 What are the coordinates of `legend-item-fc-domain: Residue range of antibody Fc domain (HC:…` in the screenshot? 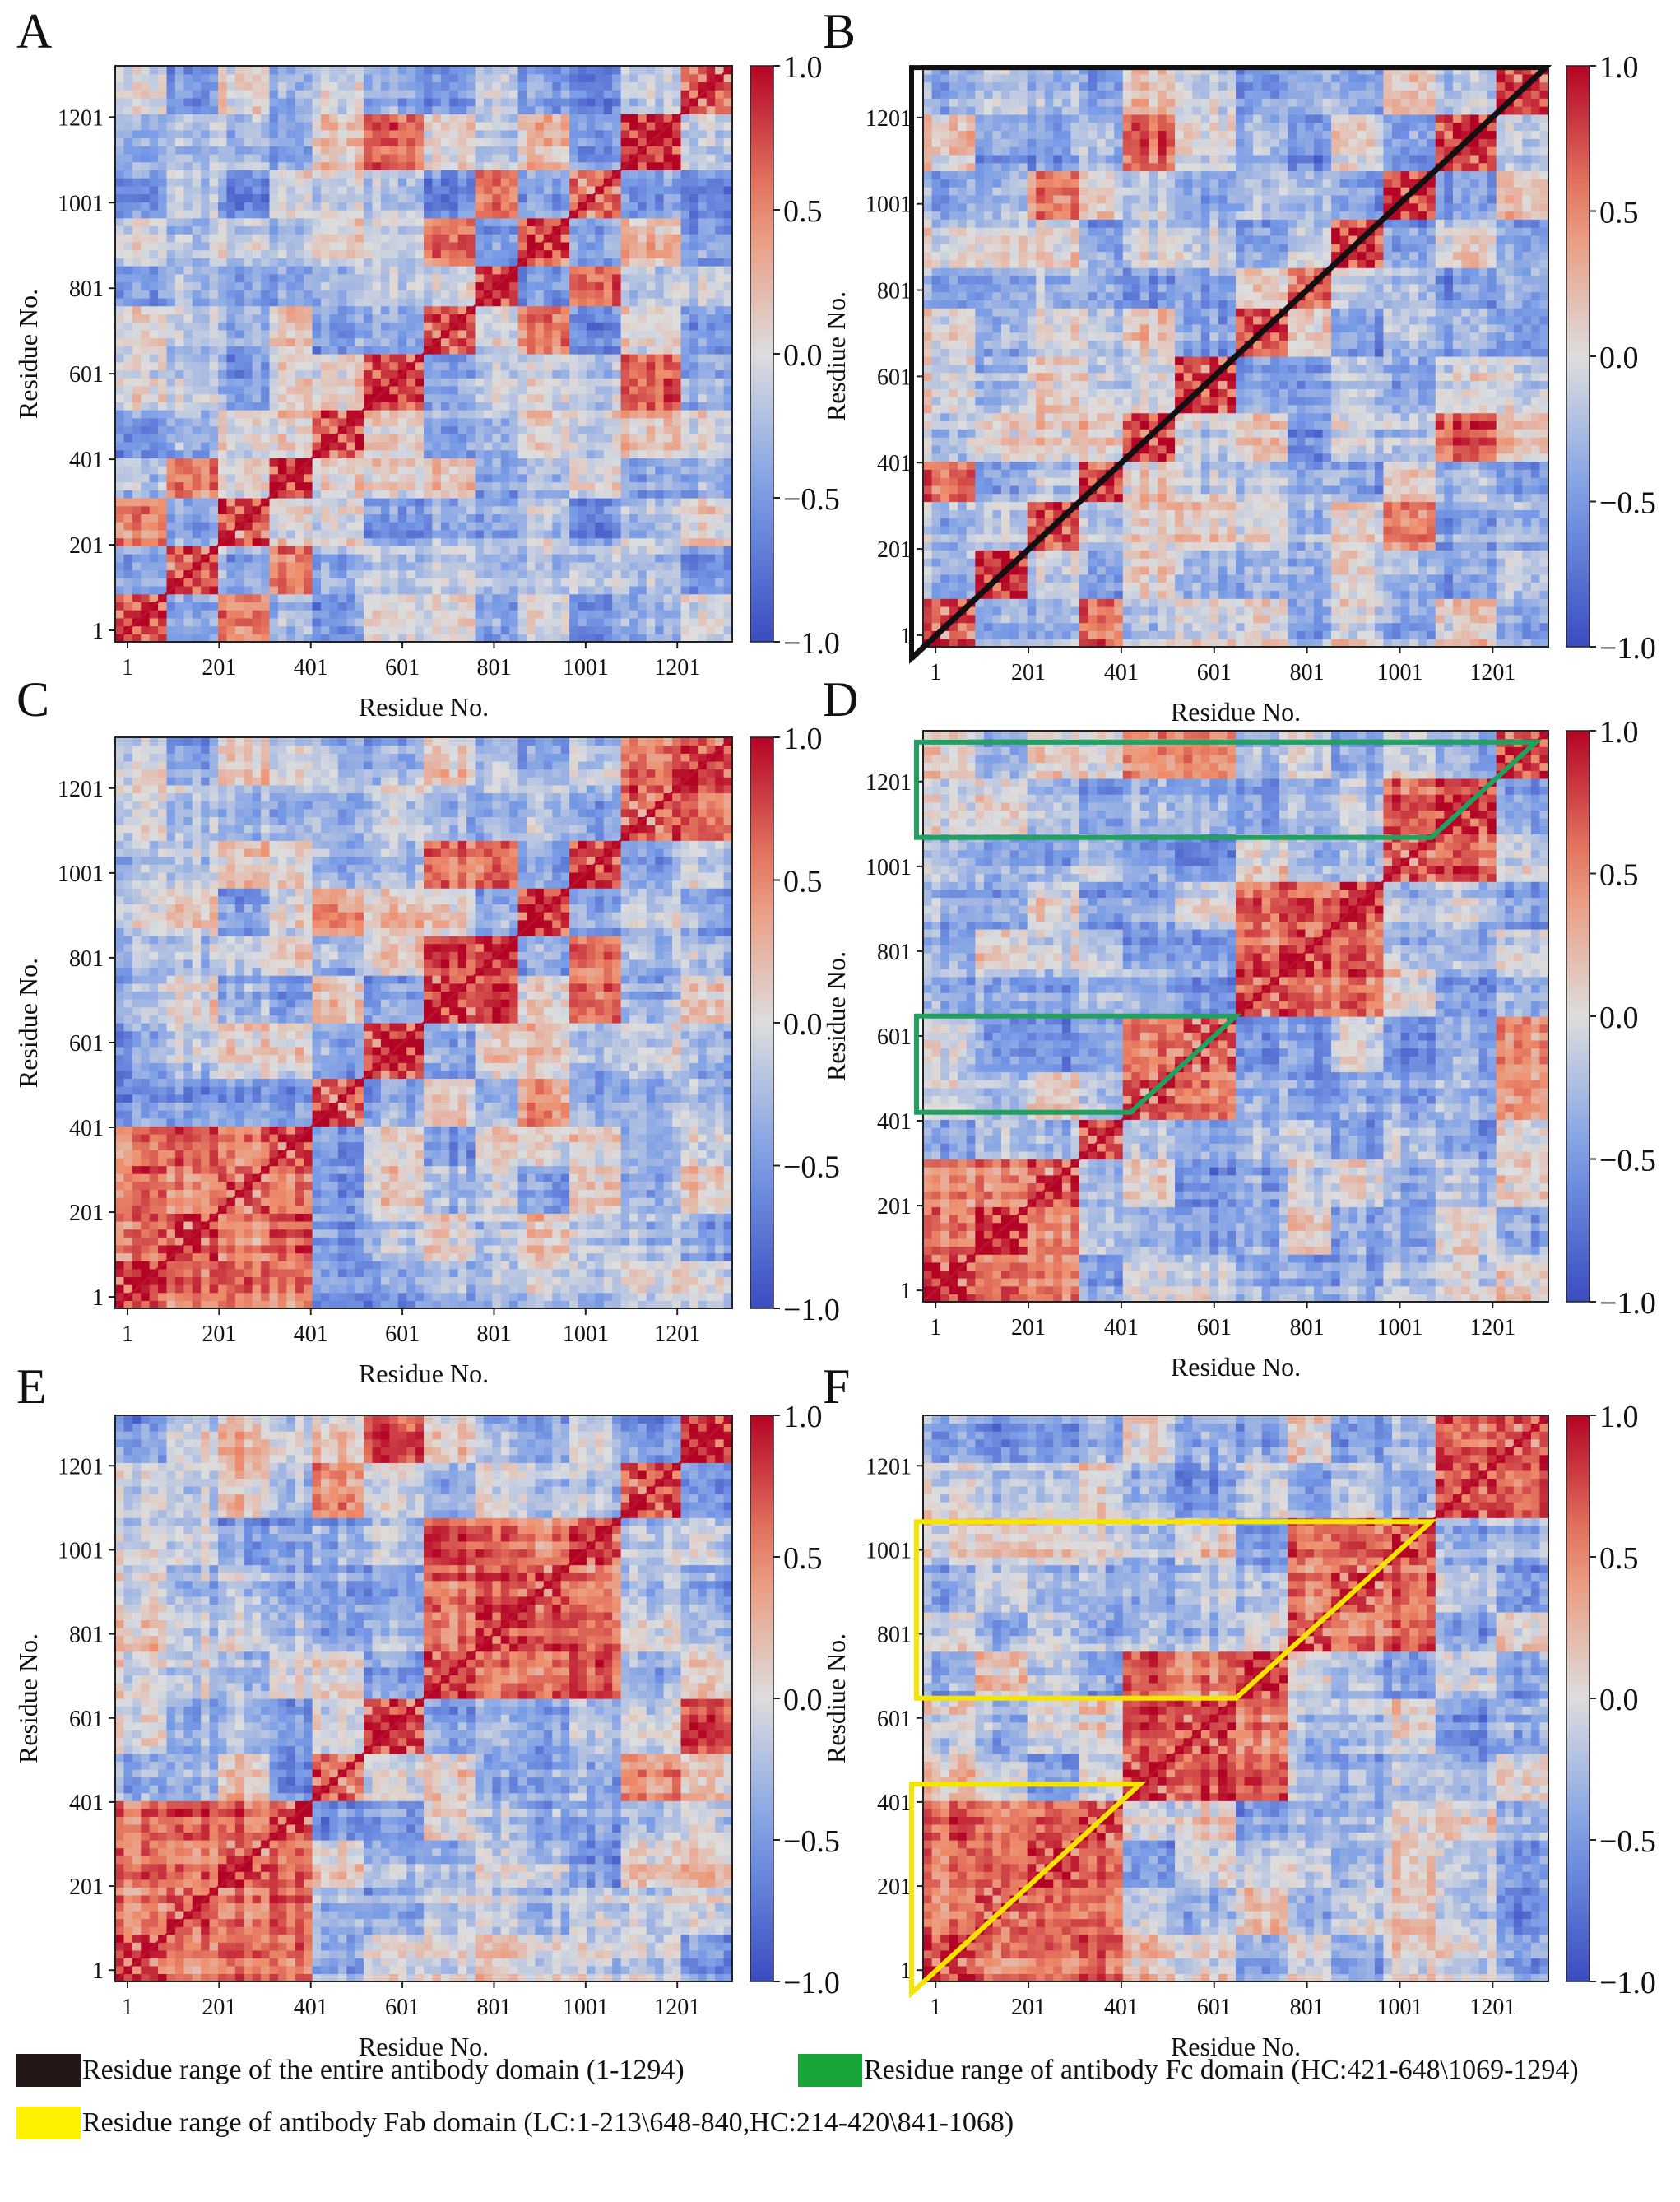 It's located at (1188, 2070).